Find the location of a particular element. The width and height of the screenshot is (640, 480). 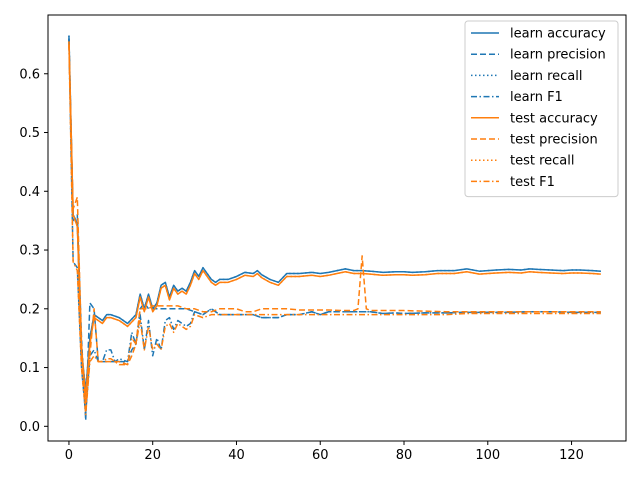

y-axis: 0.0 0.1 0.2 0.3 0.4 0.5 0.6 is located at coordinates (33, 251).